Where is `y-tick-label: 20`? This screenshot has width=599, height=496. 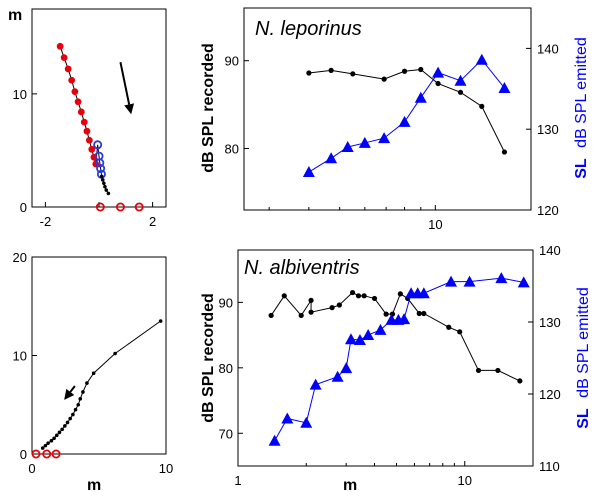
y-tick-label: 20 is located at coordinates (20, 257).